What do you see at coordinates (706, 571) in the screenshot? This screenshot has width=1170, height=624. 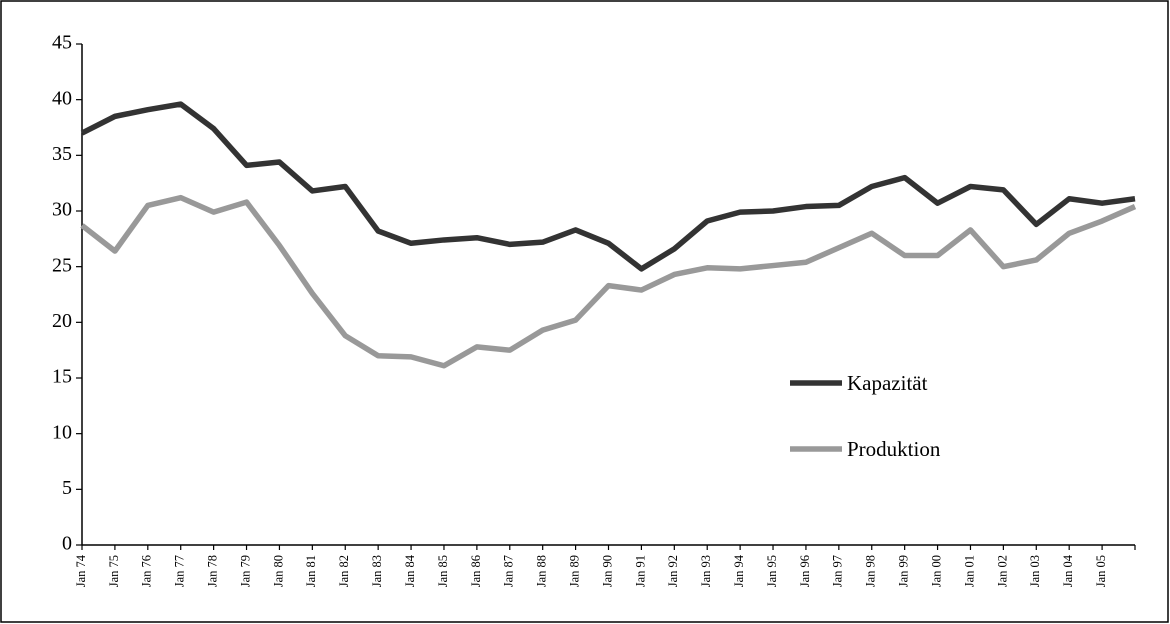 I see `x-tick-label: Jan 93` at bounding box center [706, 571].